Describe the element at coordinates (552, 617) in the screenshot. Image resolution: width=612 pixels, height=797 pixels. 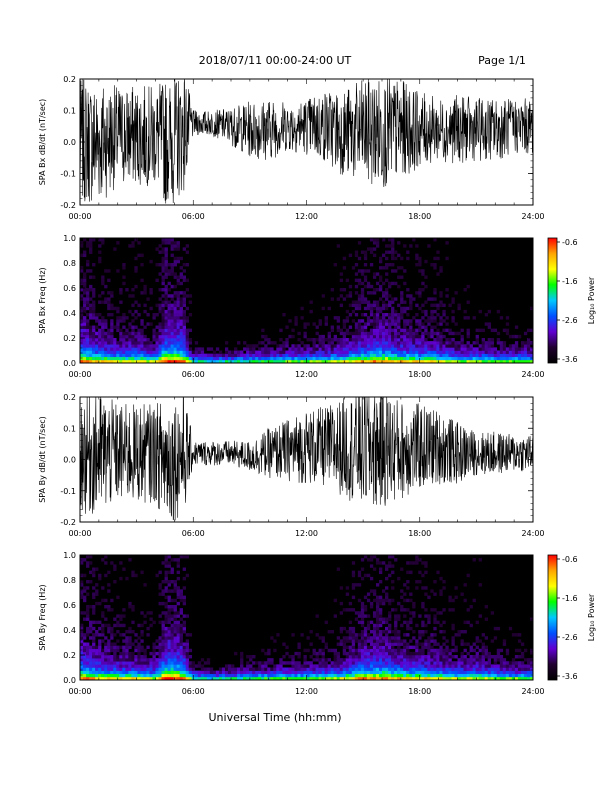
I see `colorbar` at that location.